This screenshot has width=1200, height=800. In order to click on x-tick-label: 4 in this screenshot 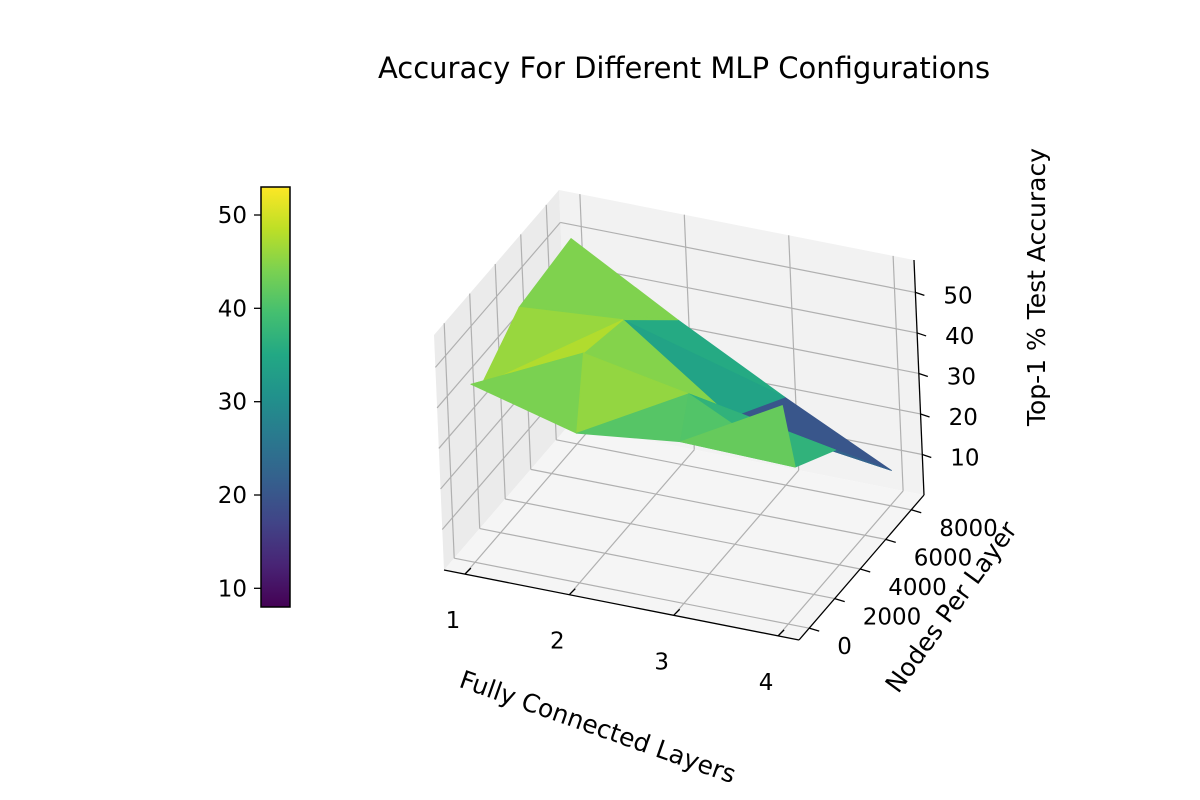, I will do `click(766, 683)`.